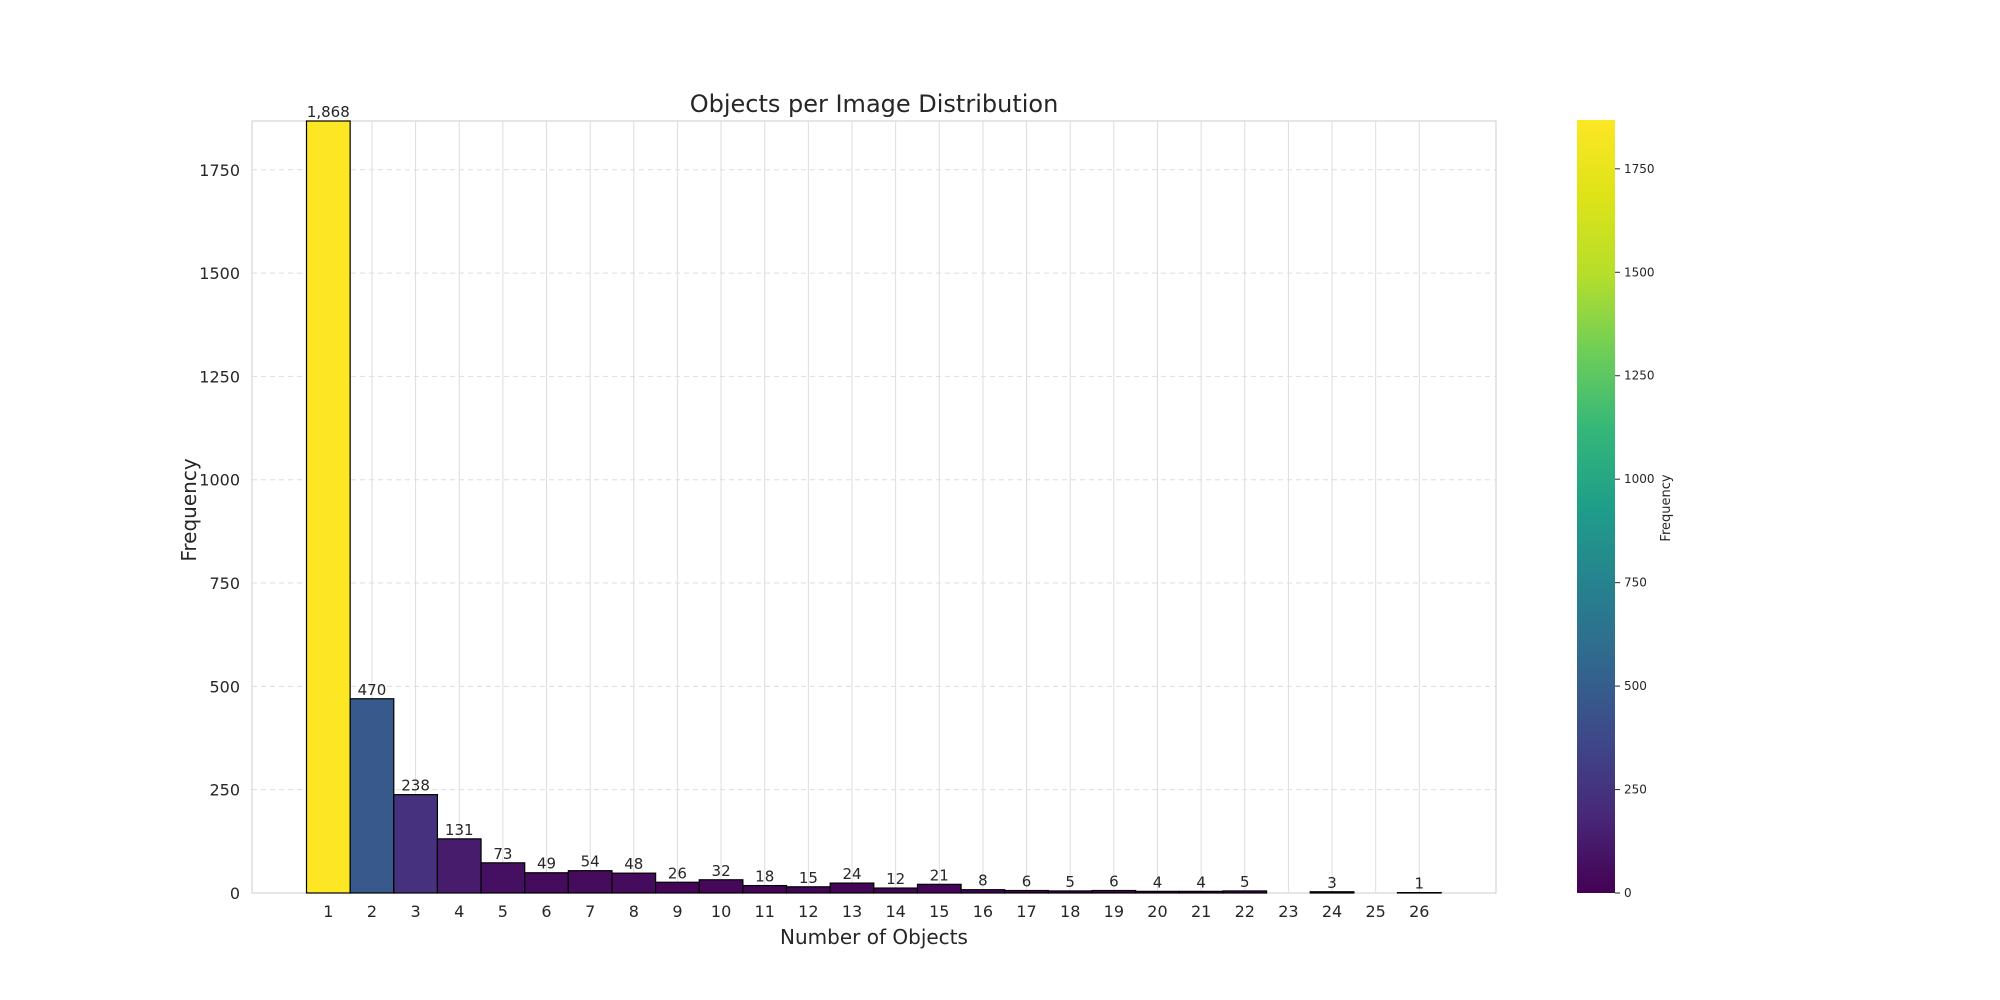  I want to click on bar-value-label: 26, so click(677, 873).